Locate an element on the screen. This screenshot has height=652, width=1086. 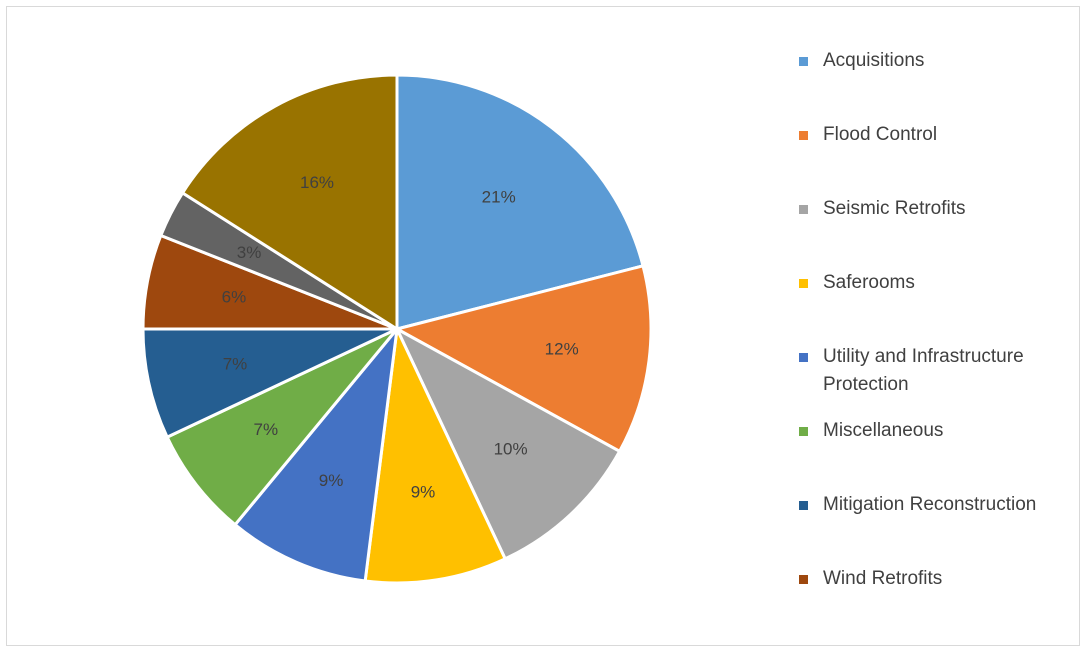
legend-item-miscellaneous: Miscellaneous is located at coordinates (942, 431).